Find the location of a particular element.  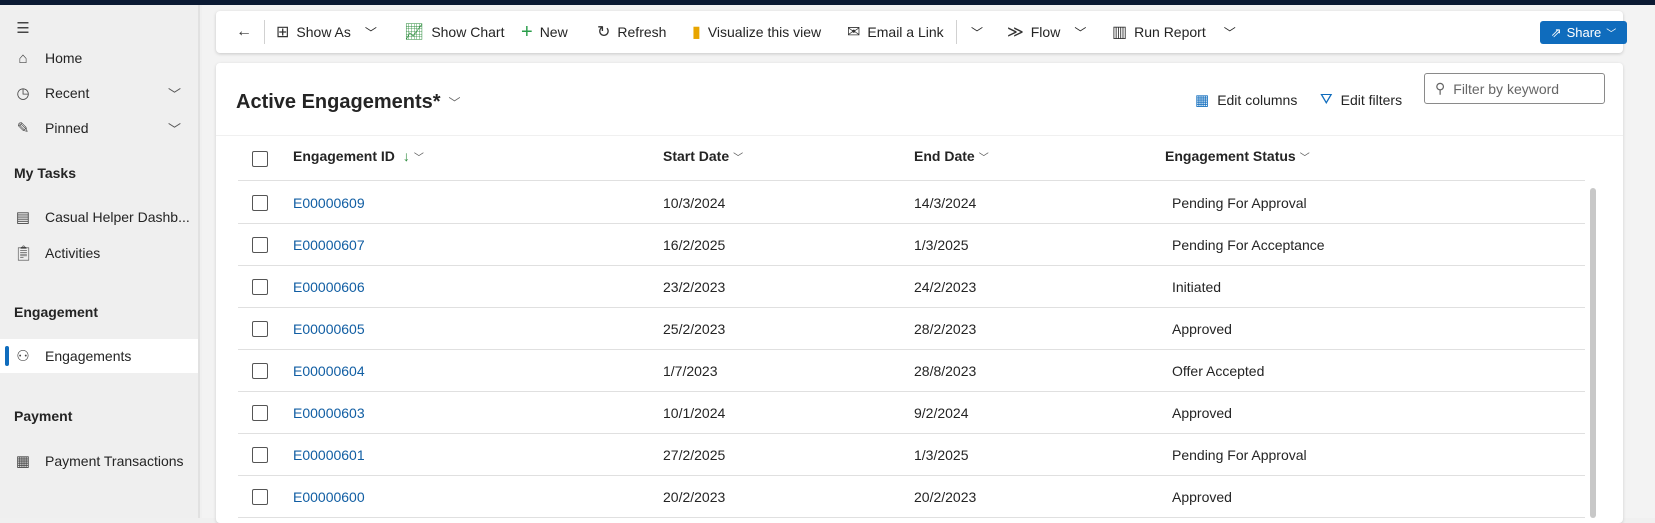

start-date-cell: 10/3/2024 is located at coordinates (694, 203).